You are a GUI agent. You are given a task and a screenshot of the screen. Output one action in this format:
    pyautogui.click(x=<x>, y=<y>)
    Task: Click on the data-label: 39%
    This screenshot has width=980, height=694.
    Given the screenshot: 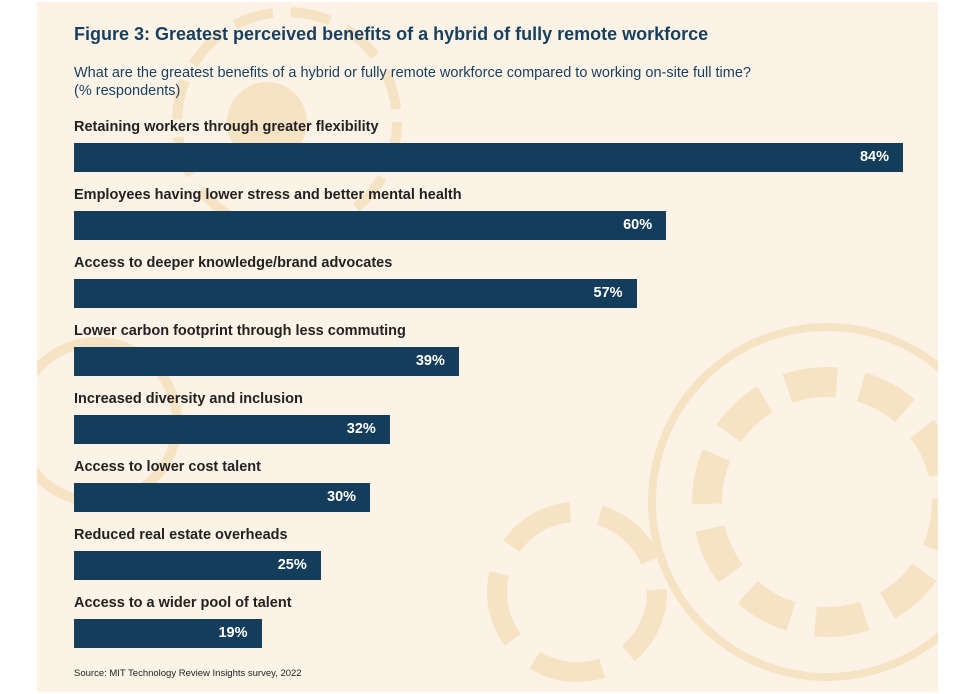 What is the action you would take?
    pyautogui.click(x=430, y=361)
    